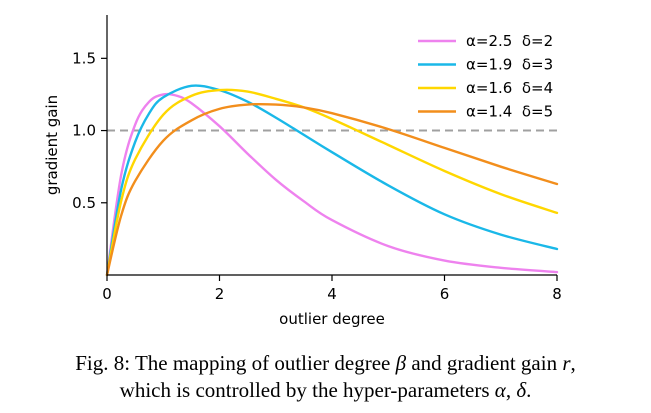 Image resolution: width=651 pixels, height=413 pixels. Describe the element at coordinates (509, 112) in the screenshot. I see `legend-label-4: α=1.4 δ=5` at that location.